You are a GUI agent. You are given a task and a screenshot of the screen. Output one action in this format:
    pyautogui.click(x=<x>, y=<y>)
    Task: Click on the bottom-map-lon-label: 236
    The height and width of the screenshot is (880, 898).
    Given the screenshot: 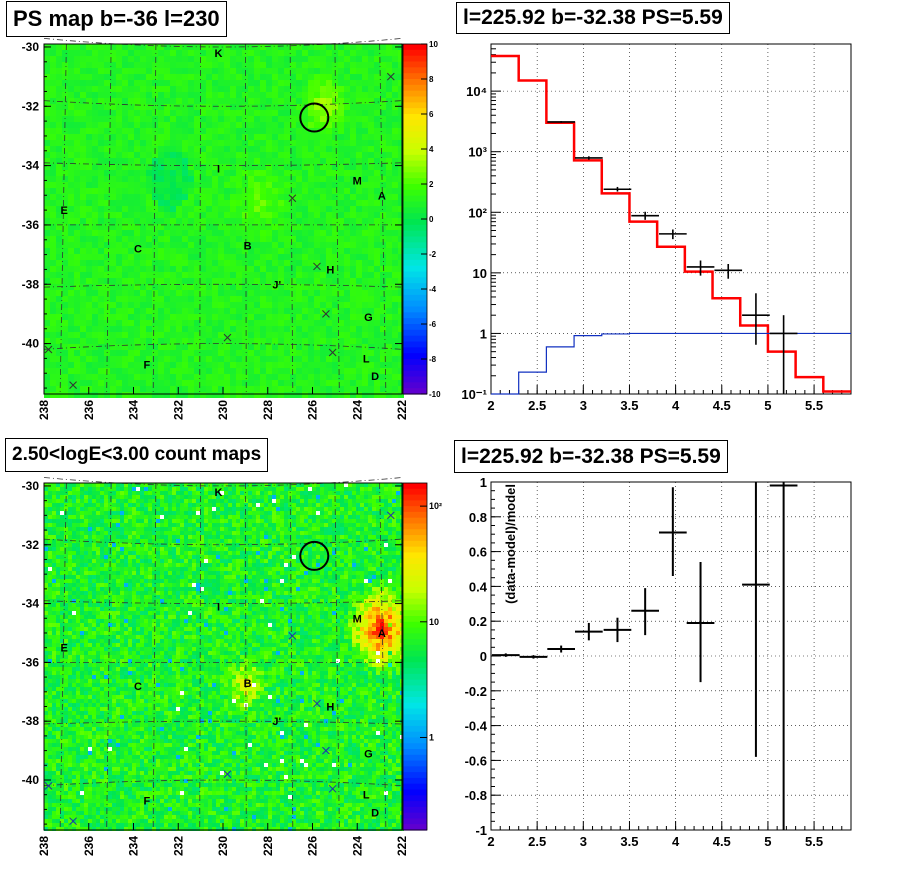 What is the action you would take?
    pyautogui.click(x=89, y=846)
    